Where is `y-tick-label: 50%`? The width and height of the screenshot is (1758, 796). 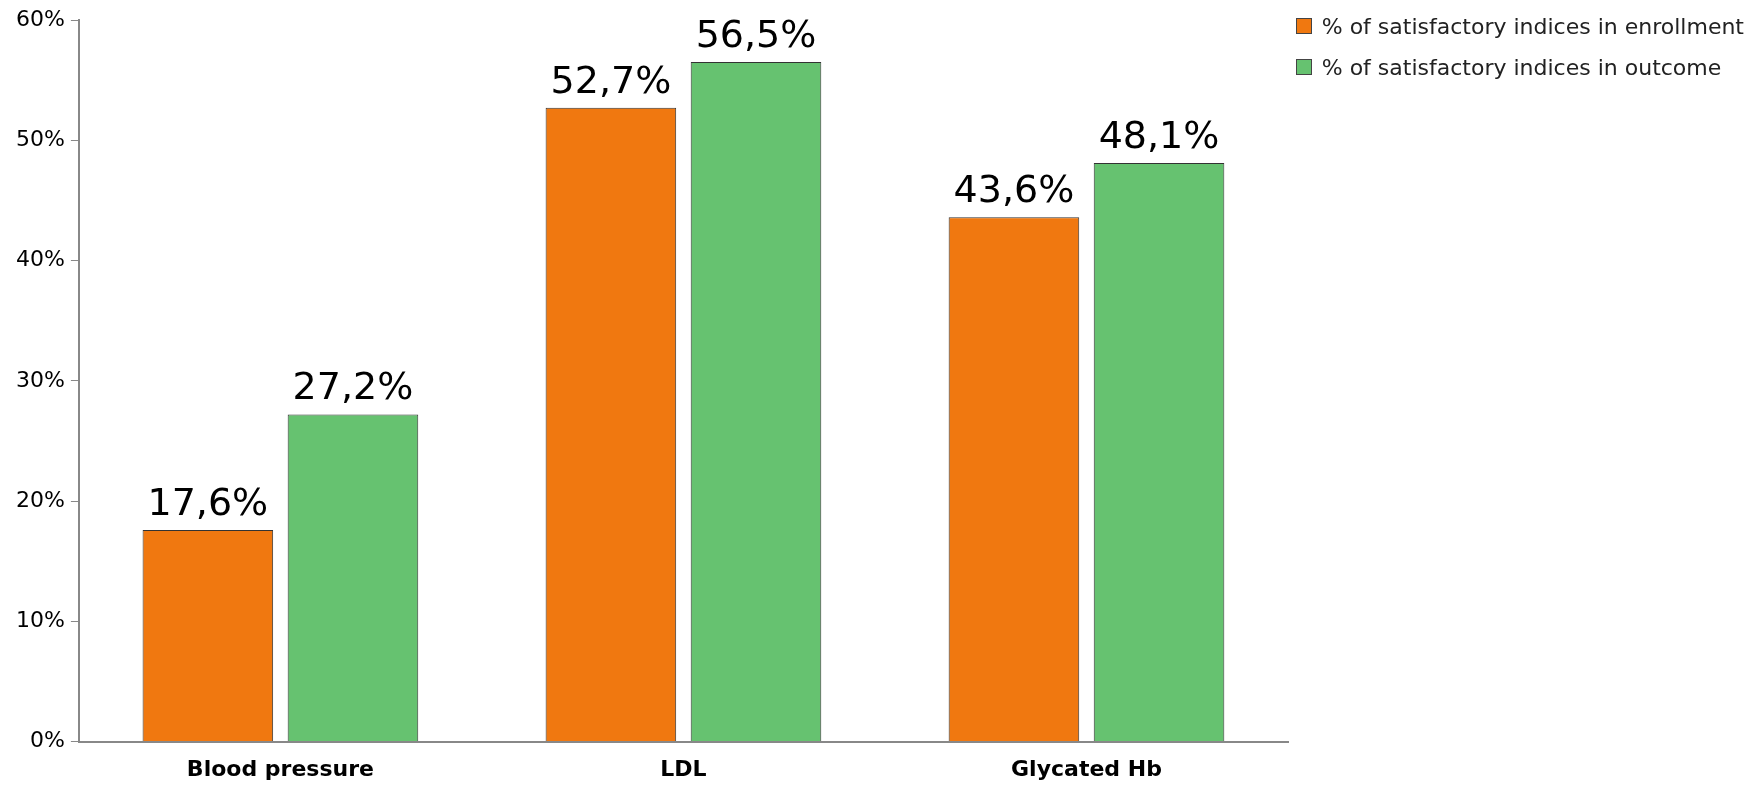
y-tick-label: 50% is located at coordinates (40, 138).